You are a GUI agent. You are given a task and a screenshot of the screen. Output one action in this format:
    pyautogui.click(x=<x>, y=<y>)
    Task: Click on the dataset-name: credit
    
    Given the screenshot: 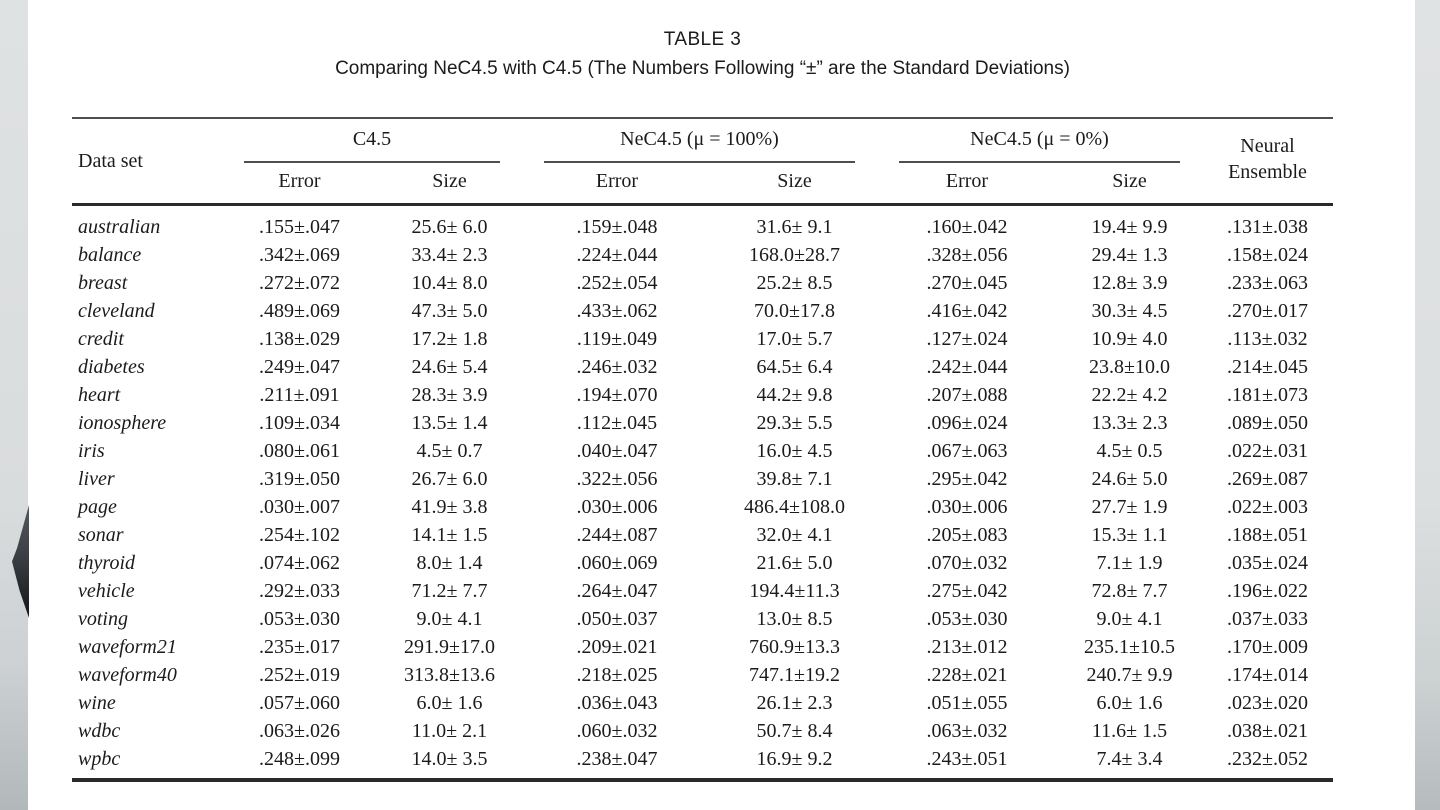 What is the action you would take?
    pyautogui.click(x=101, y=339)
    